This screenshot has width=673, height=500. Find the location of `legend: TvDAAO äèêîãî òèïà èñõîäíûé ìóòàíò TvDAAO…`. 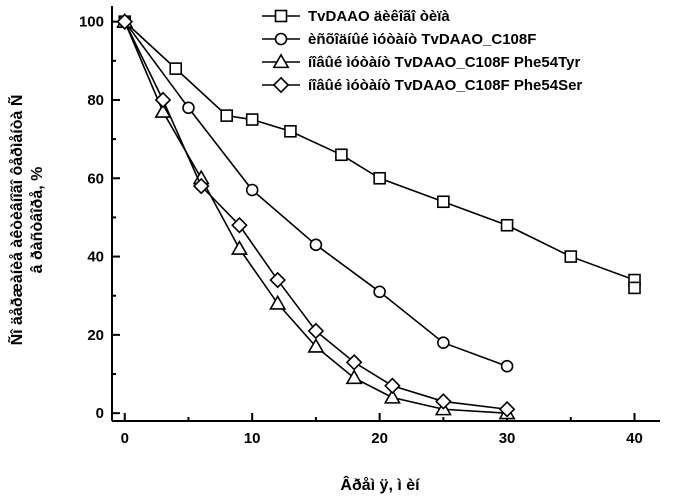

legend: TvDAAO äèêîãî òèïà èñõîäíûé ìóòàíò TvDAAO… is located at coordinates (422, 51).